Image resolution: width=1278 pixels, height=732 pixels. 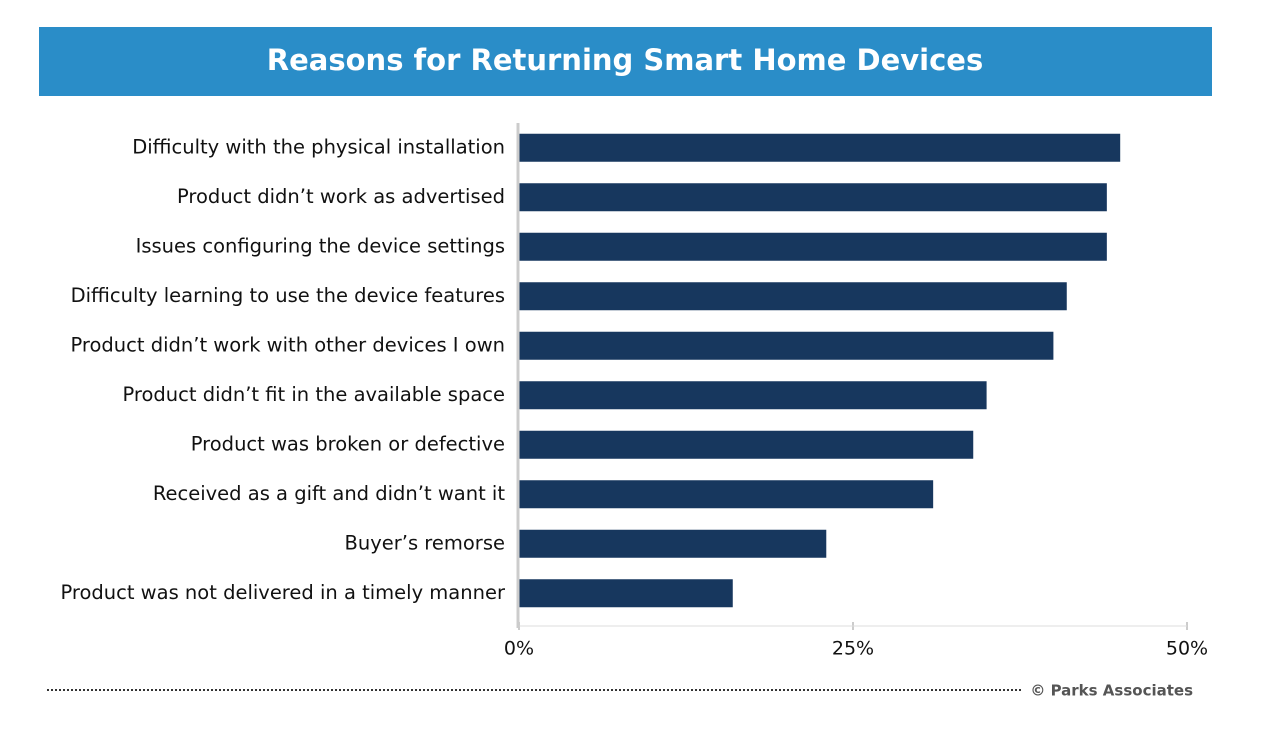 I want to click on x-tick-label: 25%, so click(x=853, y=649).